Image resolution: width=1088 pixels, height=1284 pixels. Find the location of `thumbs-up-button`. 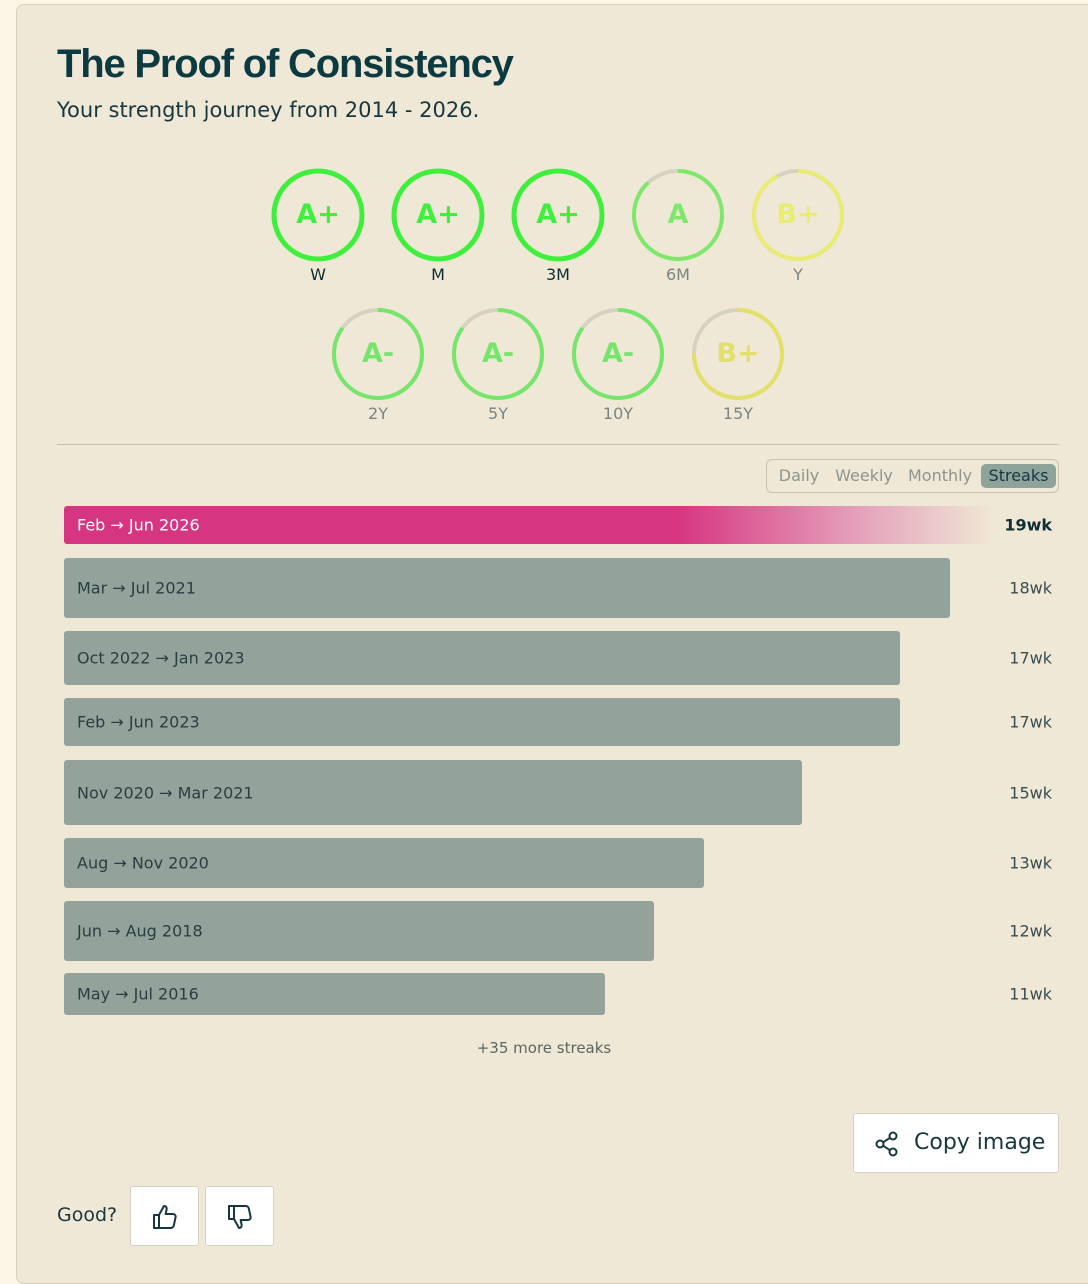

thumbs-up-button is located at coordinates (164, 1216).